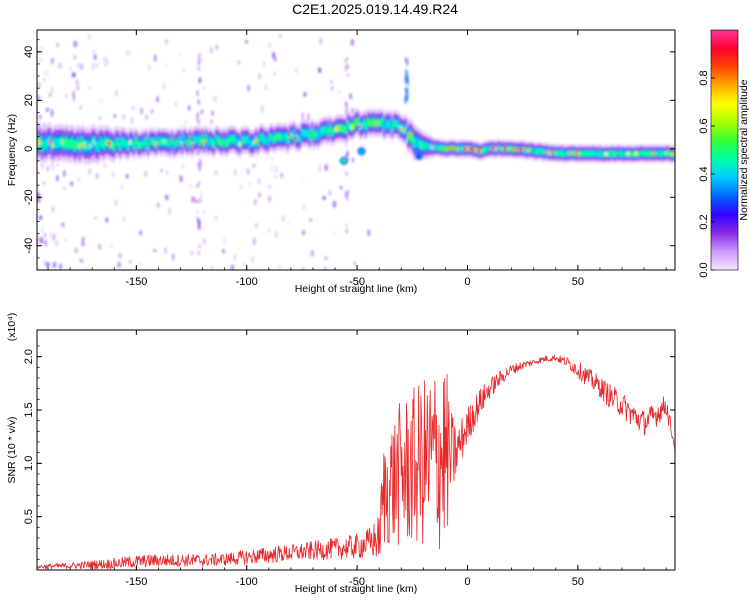 The height and width of the screenshot is (605, 750). What do you see at coordinates (29, 516) in the screenshot?
I see `snr-y-tick-label: 0.5` at bounding box center [29, 516].